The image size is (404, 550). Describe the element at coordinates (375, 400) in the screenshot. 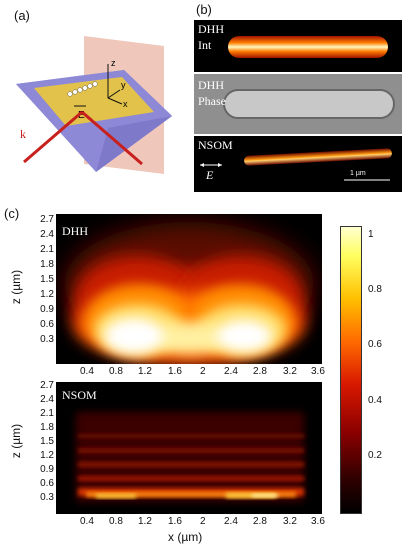

I see `colorbar-tick: 0.4` at that location.